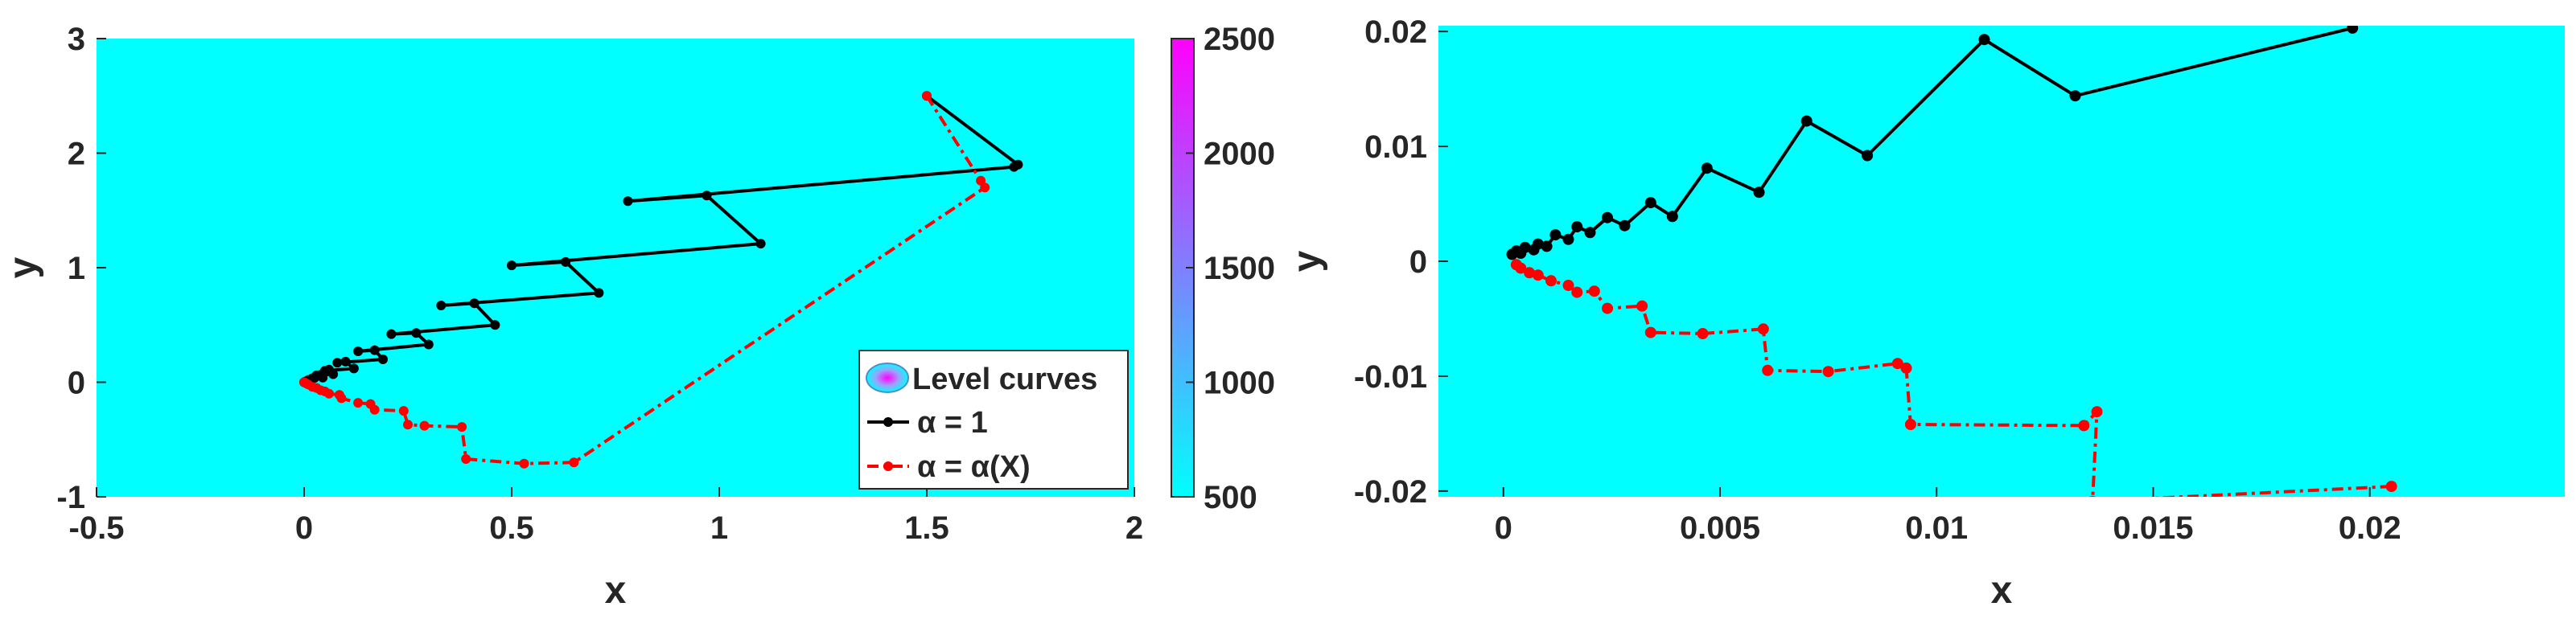 This screenshot has height=623, width=2576. Describe the element at coordinates (1239, 383) in the screenshot. I see `colorbar-tick-label: 1000` at that location.